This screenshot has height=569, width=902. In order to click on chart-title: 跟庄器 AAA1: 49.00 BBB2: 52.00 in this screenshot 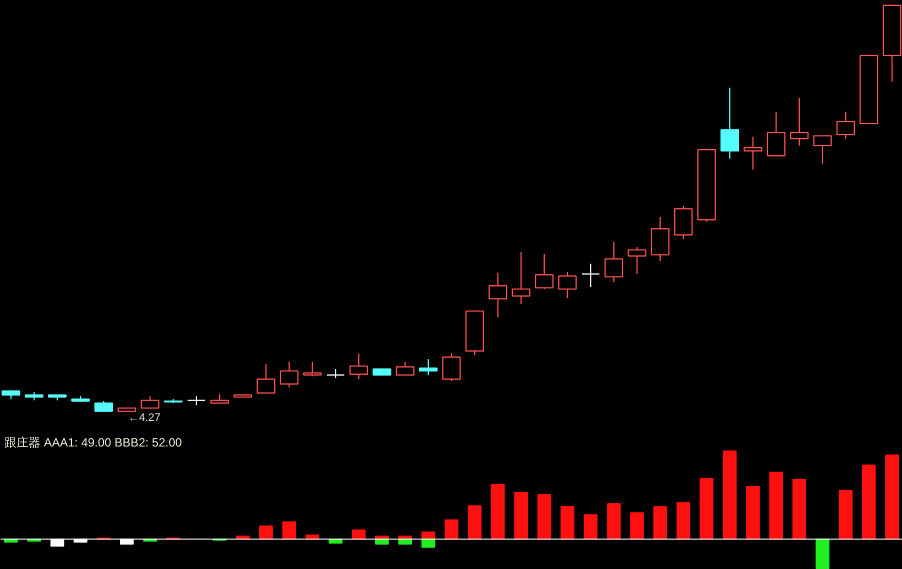, I will do `click(93, 443)`.